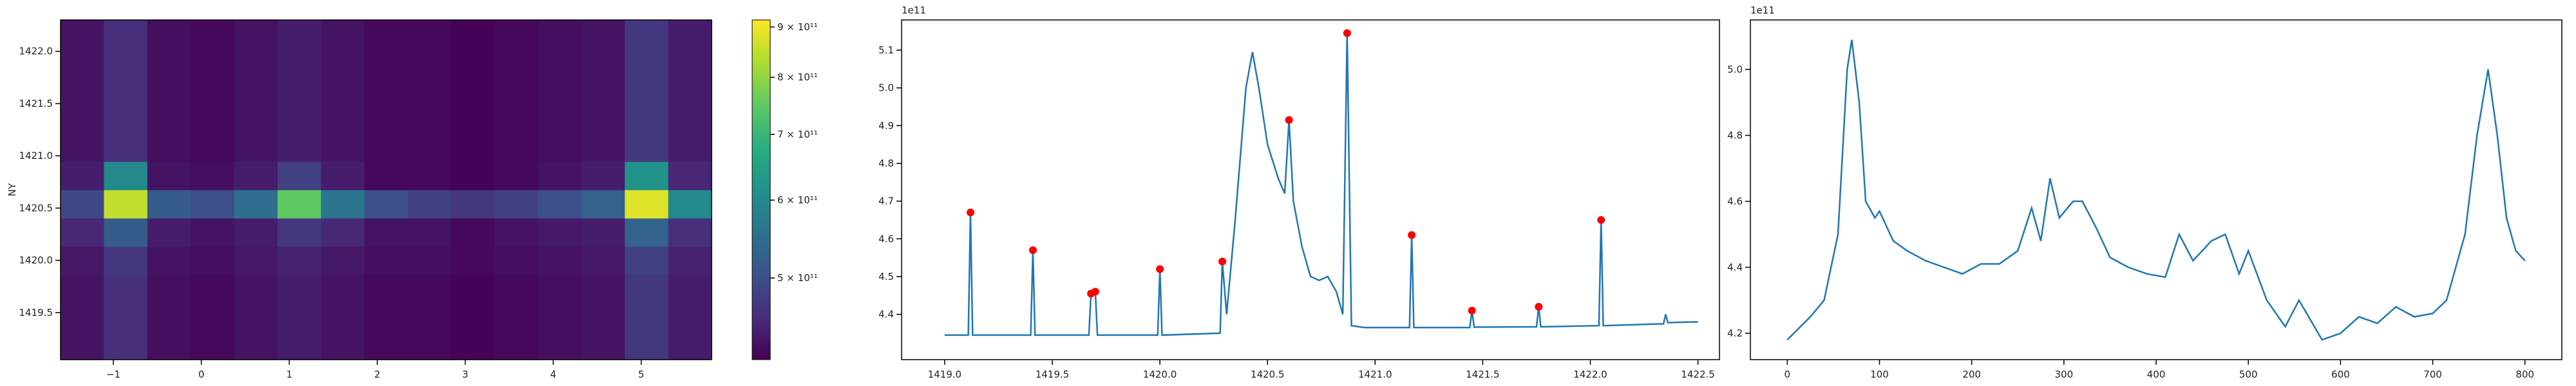 This screenshot has width=2576, height=386. Describe the element at coordinates (2063, 374) in the screenshot. I see `x-tick-label: 300` at that location.